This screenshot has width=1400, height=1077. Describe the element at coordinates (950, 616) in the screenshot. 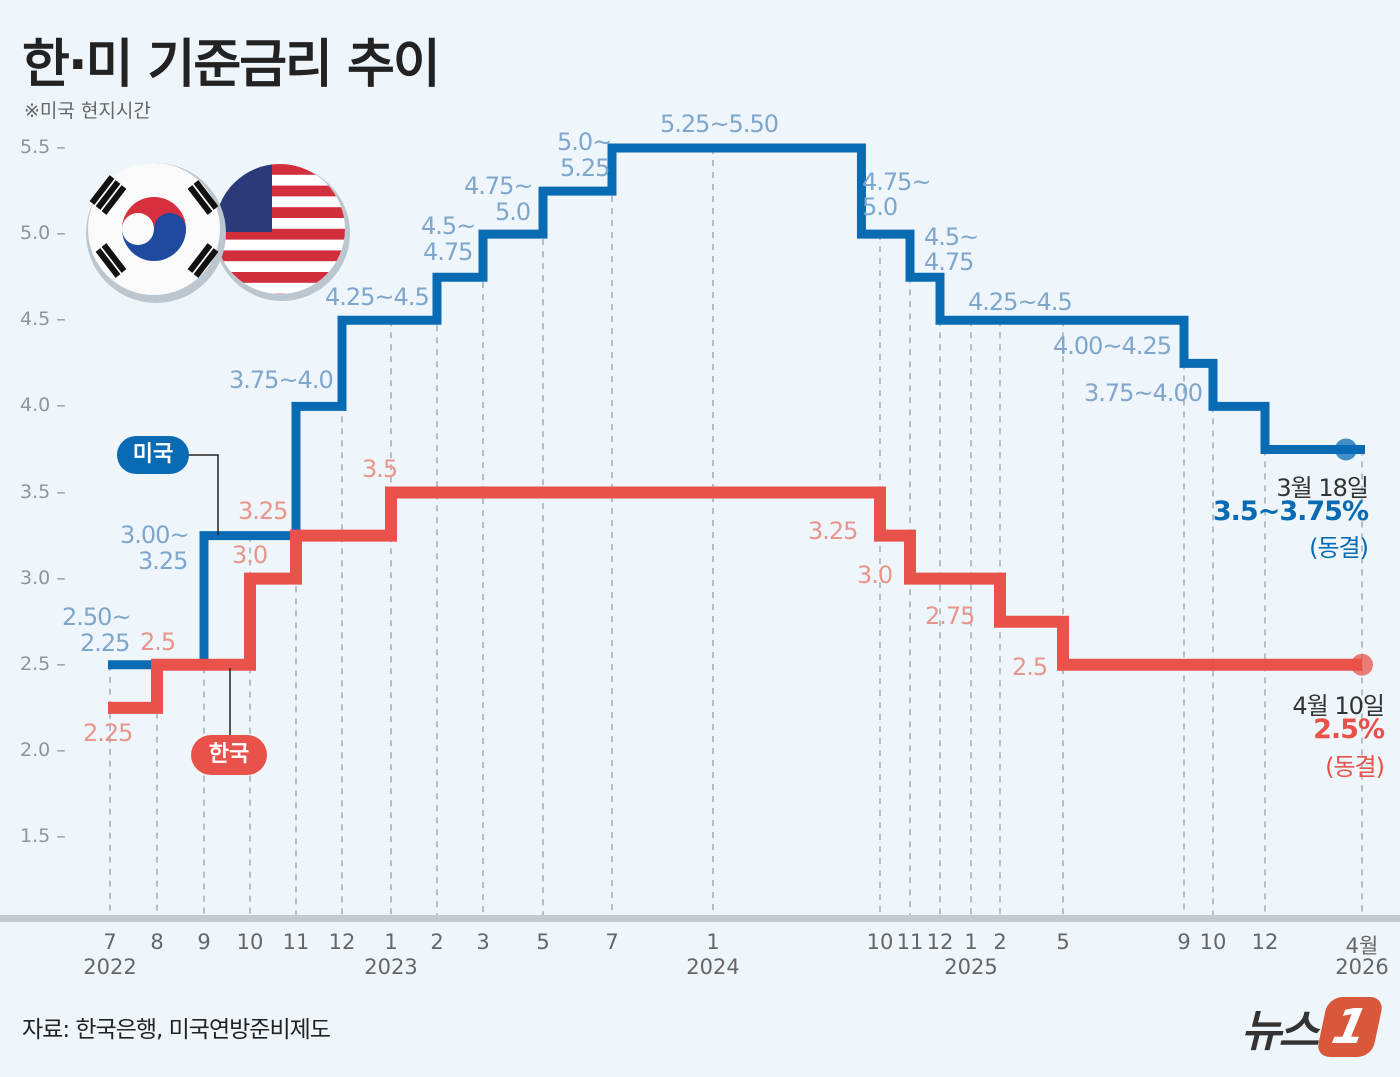

I see `kr-label: 2.75` at that location.